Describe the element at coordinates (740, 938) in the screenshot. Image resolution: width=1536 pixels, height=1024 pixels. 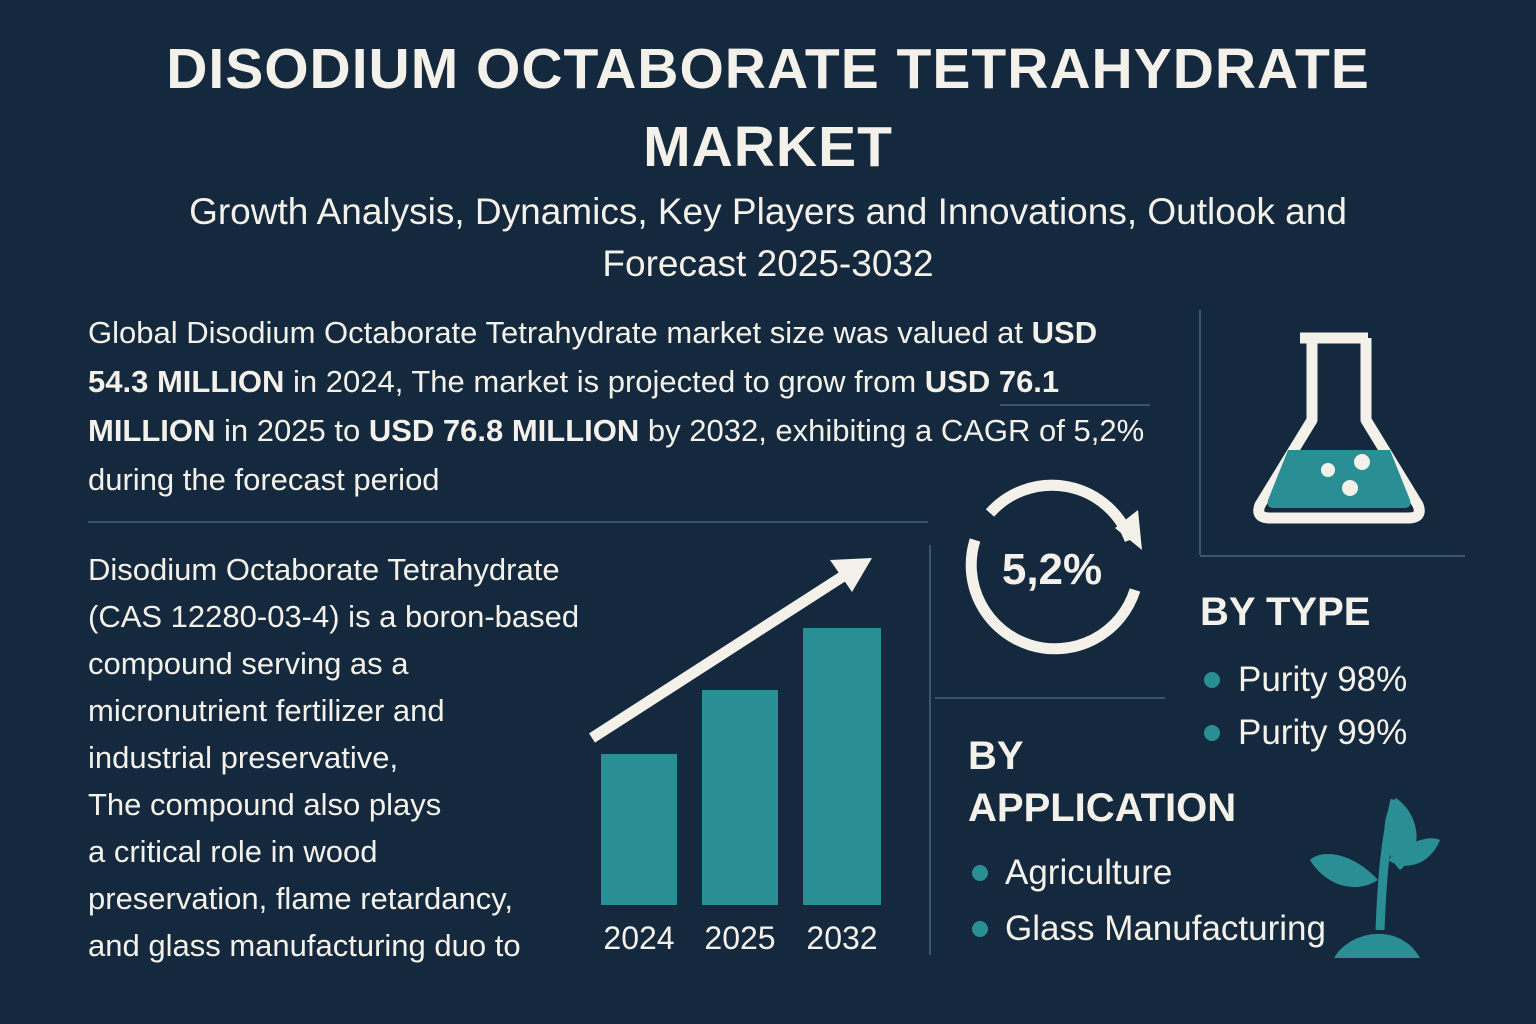
I see `year-label: 2025` at that location.